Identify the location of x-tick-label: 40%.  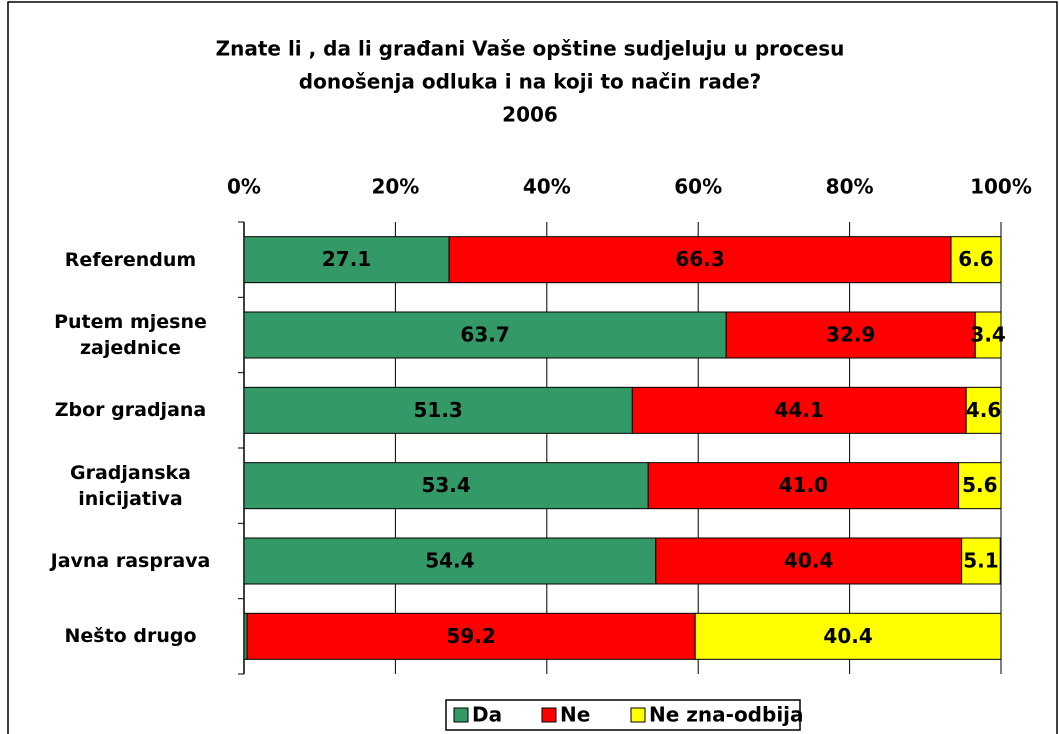
(547, 187).